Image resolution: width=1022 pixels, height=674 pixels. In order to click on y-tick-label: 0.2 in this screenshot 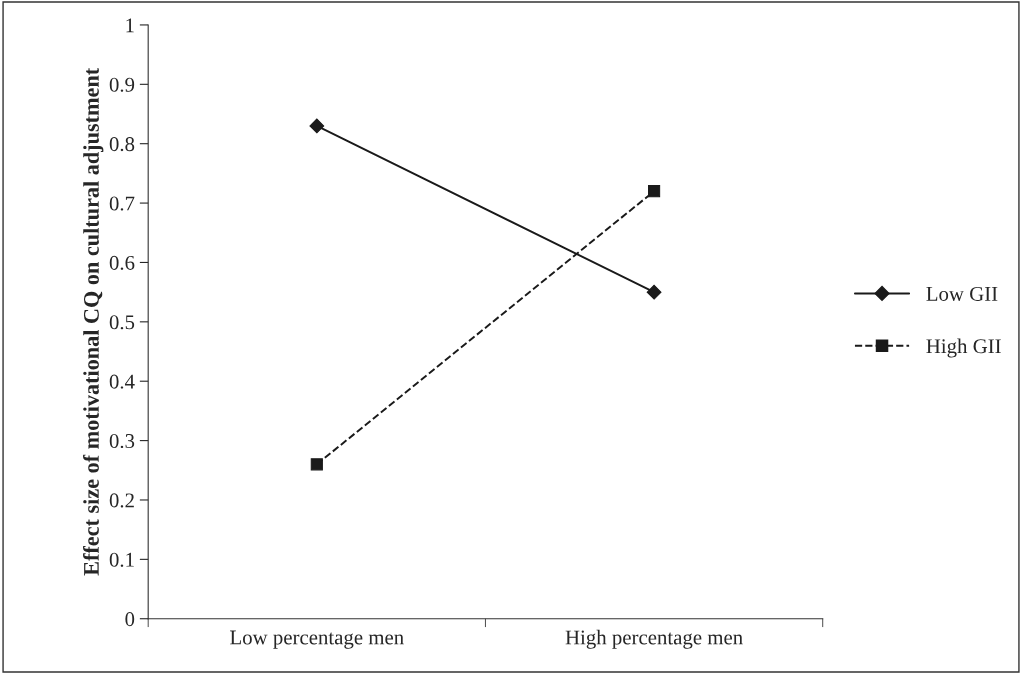, I will do `click(121, 500)`.